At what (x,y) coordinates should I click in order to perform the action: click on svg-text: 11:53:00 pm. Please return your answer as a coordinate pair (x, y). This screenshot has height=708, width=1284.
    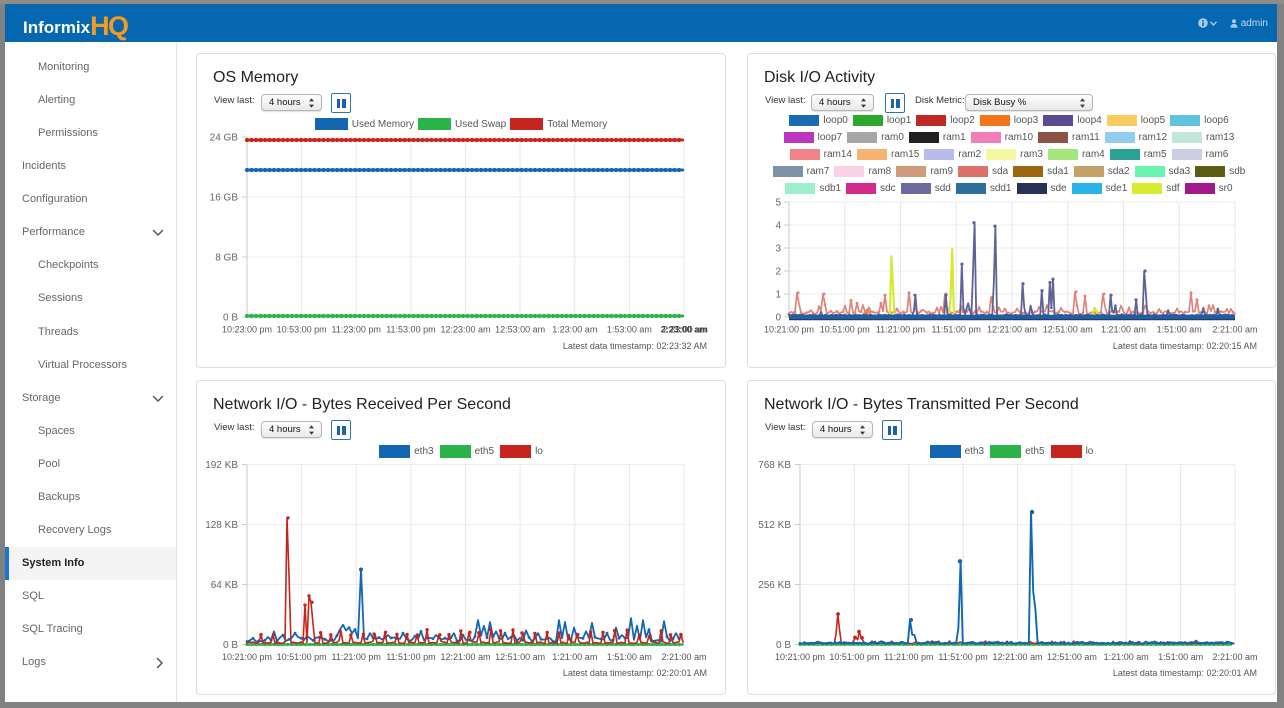
    Looking at the image, I should click on (410, 330).